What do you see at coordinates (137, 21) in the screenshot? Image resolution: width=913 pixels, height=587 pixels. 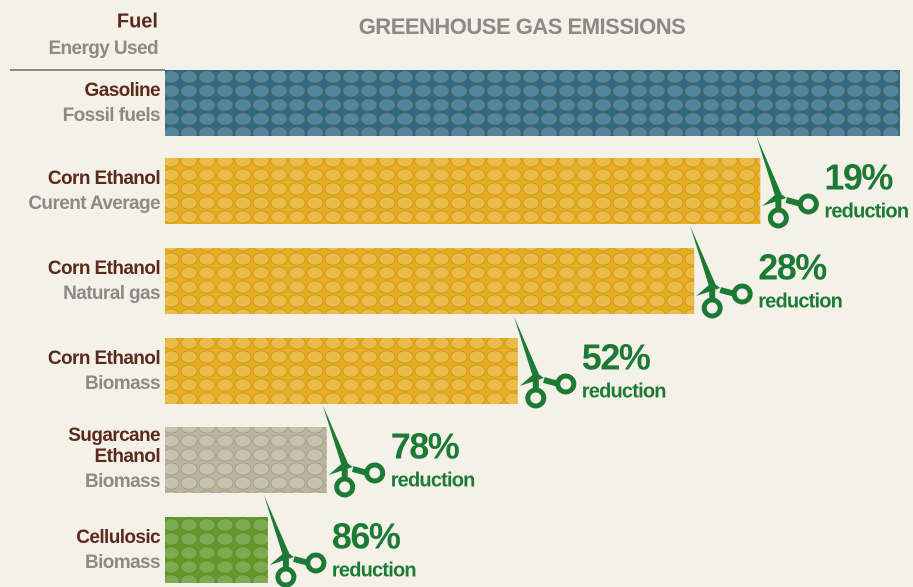 I see `header-fuel: Fuel` at bounding box center [137, 21].